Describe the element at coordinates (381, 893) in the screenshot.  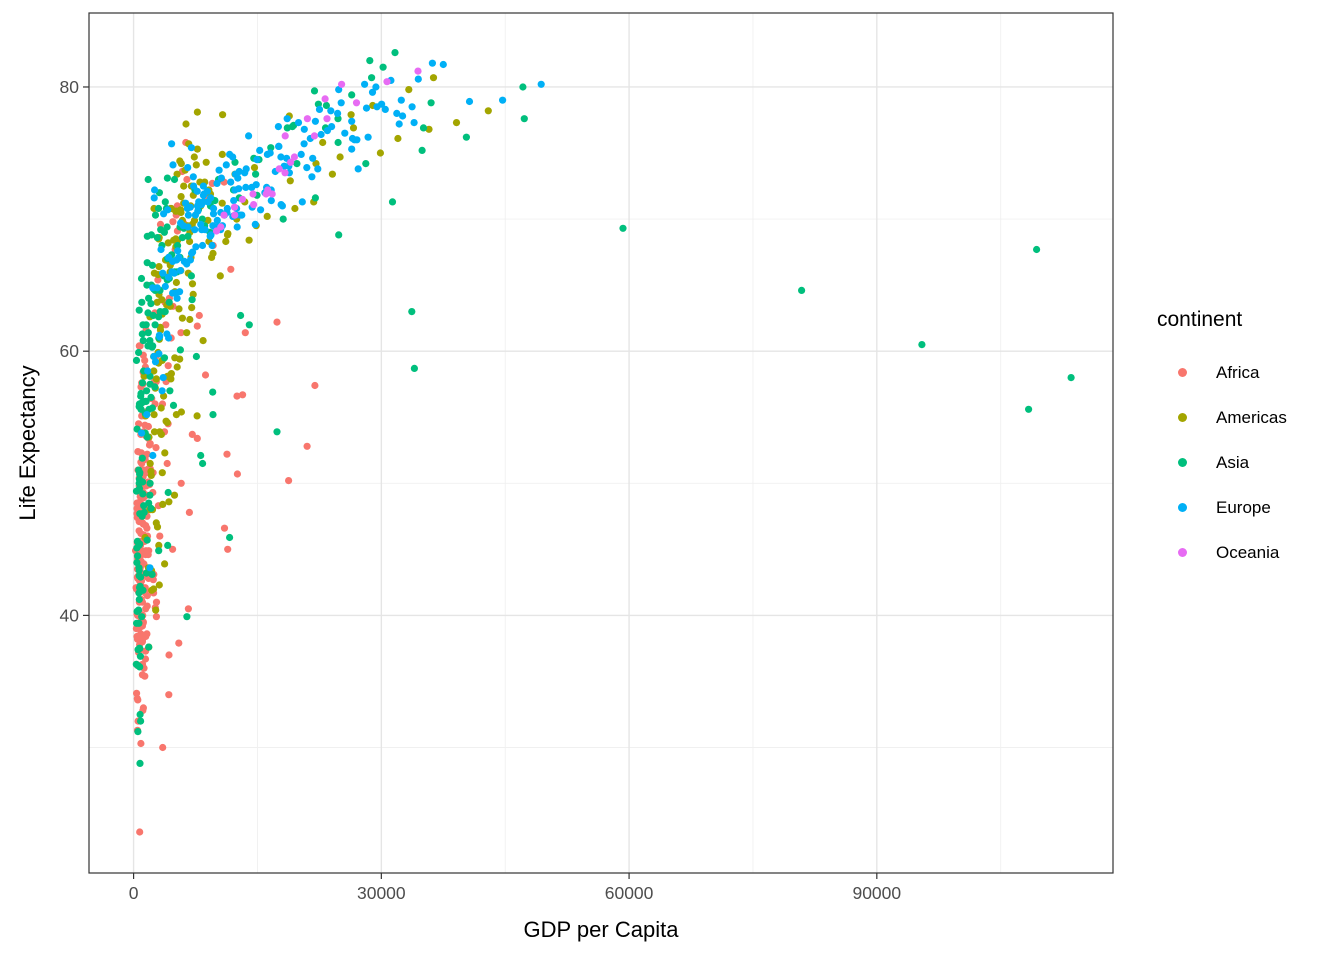
I see `x-tick-label: 30000` at that location.